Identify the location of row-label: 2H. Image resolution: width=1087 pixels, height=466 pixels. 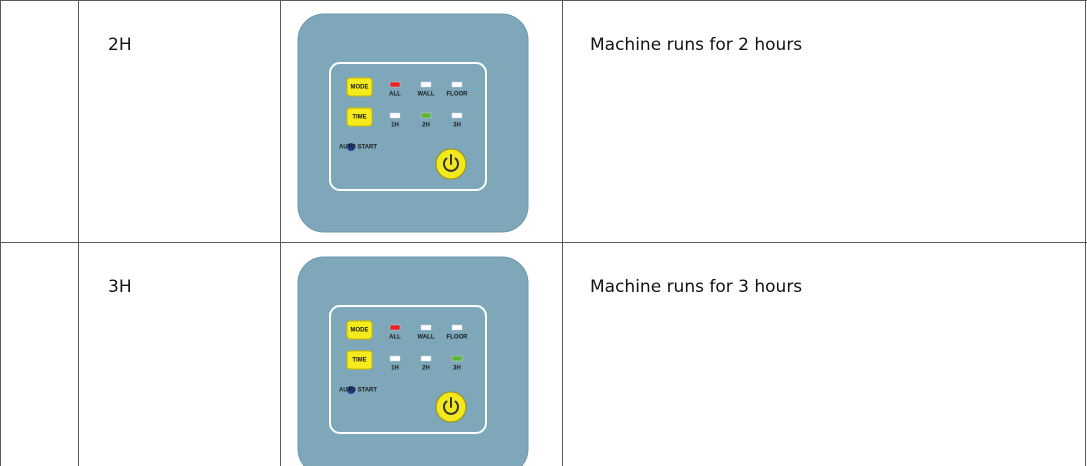
(120, 45).